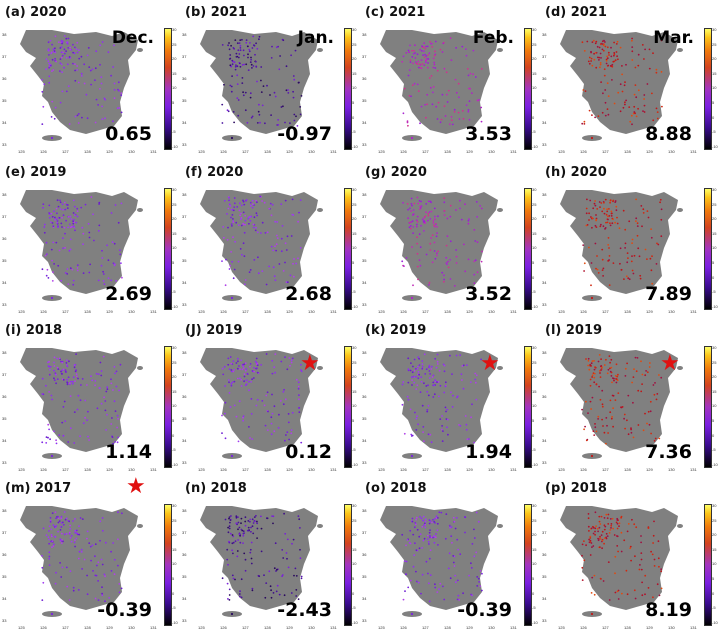 The image size is (722, 634). I want to click on colorbar-tick-label: -10, so click(355, 464).